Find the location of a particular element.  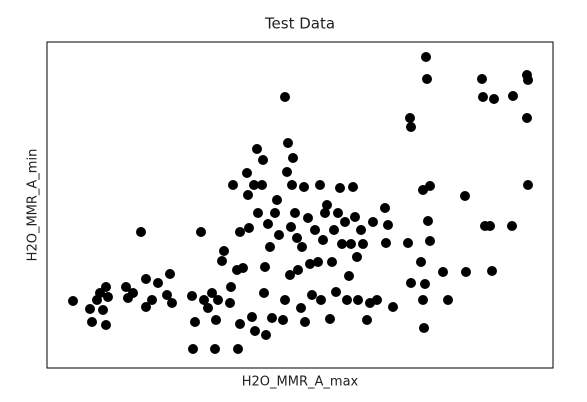

y-axis-label: H2O_MMR_A_min is located at coordinates (33, 205).